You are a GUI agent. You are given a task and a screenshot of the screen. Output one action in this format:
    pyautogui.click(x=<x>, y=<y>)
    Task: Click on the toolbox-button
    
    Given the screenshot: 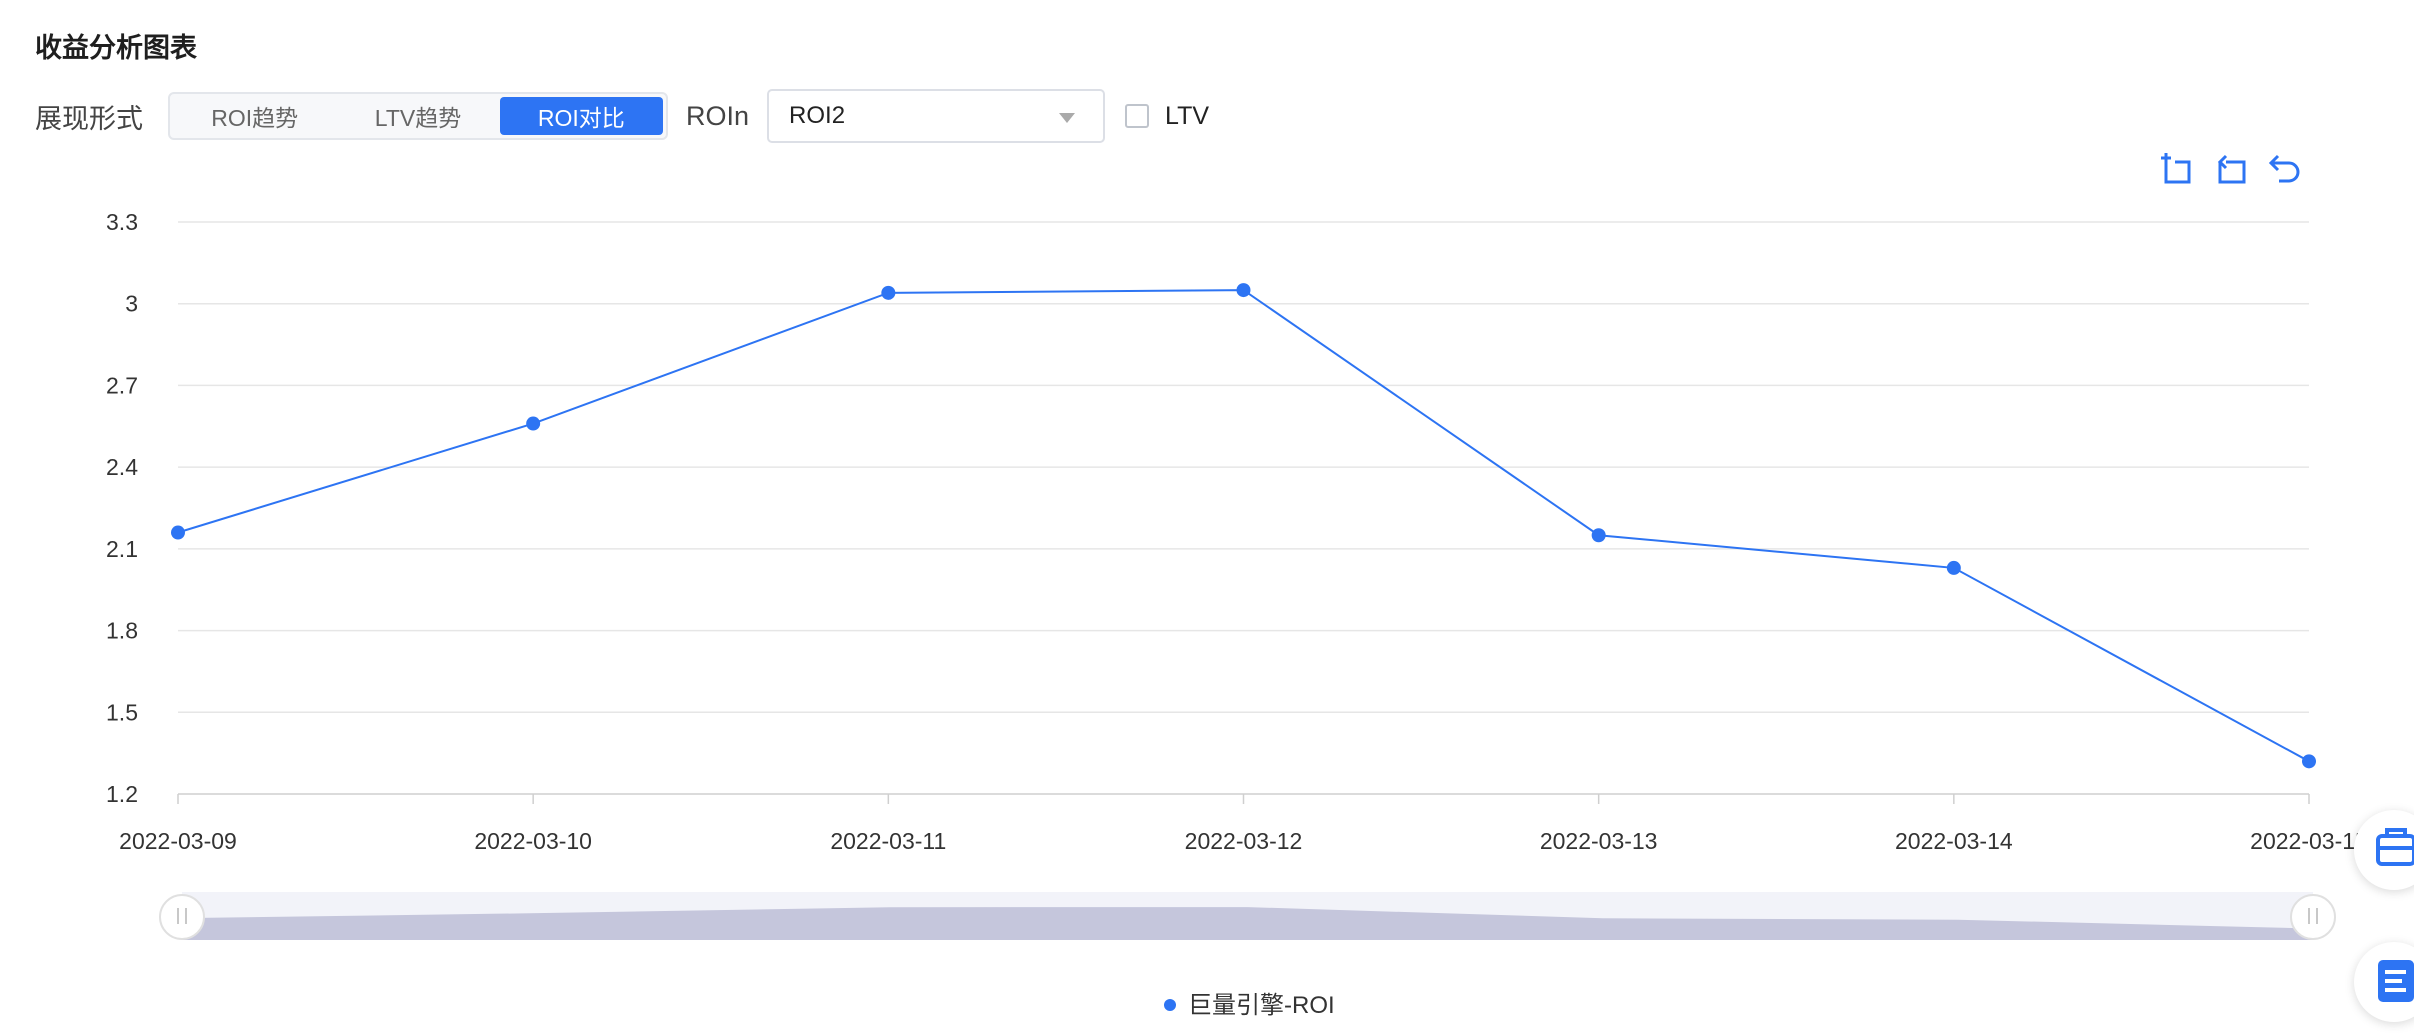 What is the action you would take?
    pyautogui.click(x=2384, y=850)
    